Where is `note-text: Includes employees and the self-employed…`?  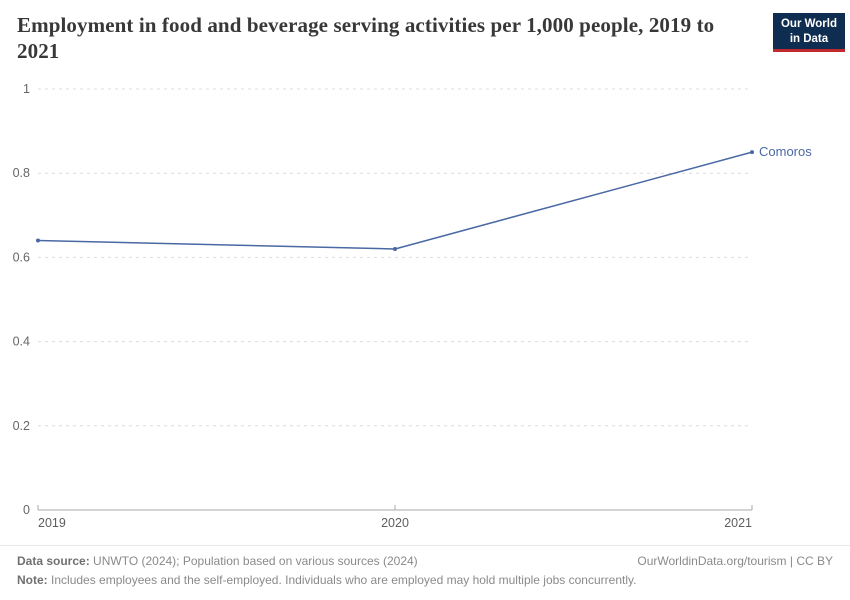 note-text: Includes employees and the self-employed… is located at coordinates (344, 580).